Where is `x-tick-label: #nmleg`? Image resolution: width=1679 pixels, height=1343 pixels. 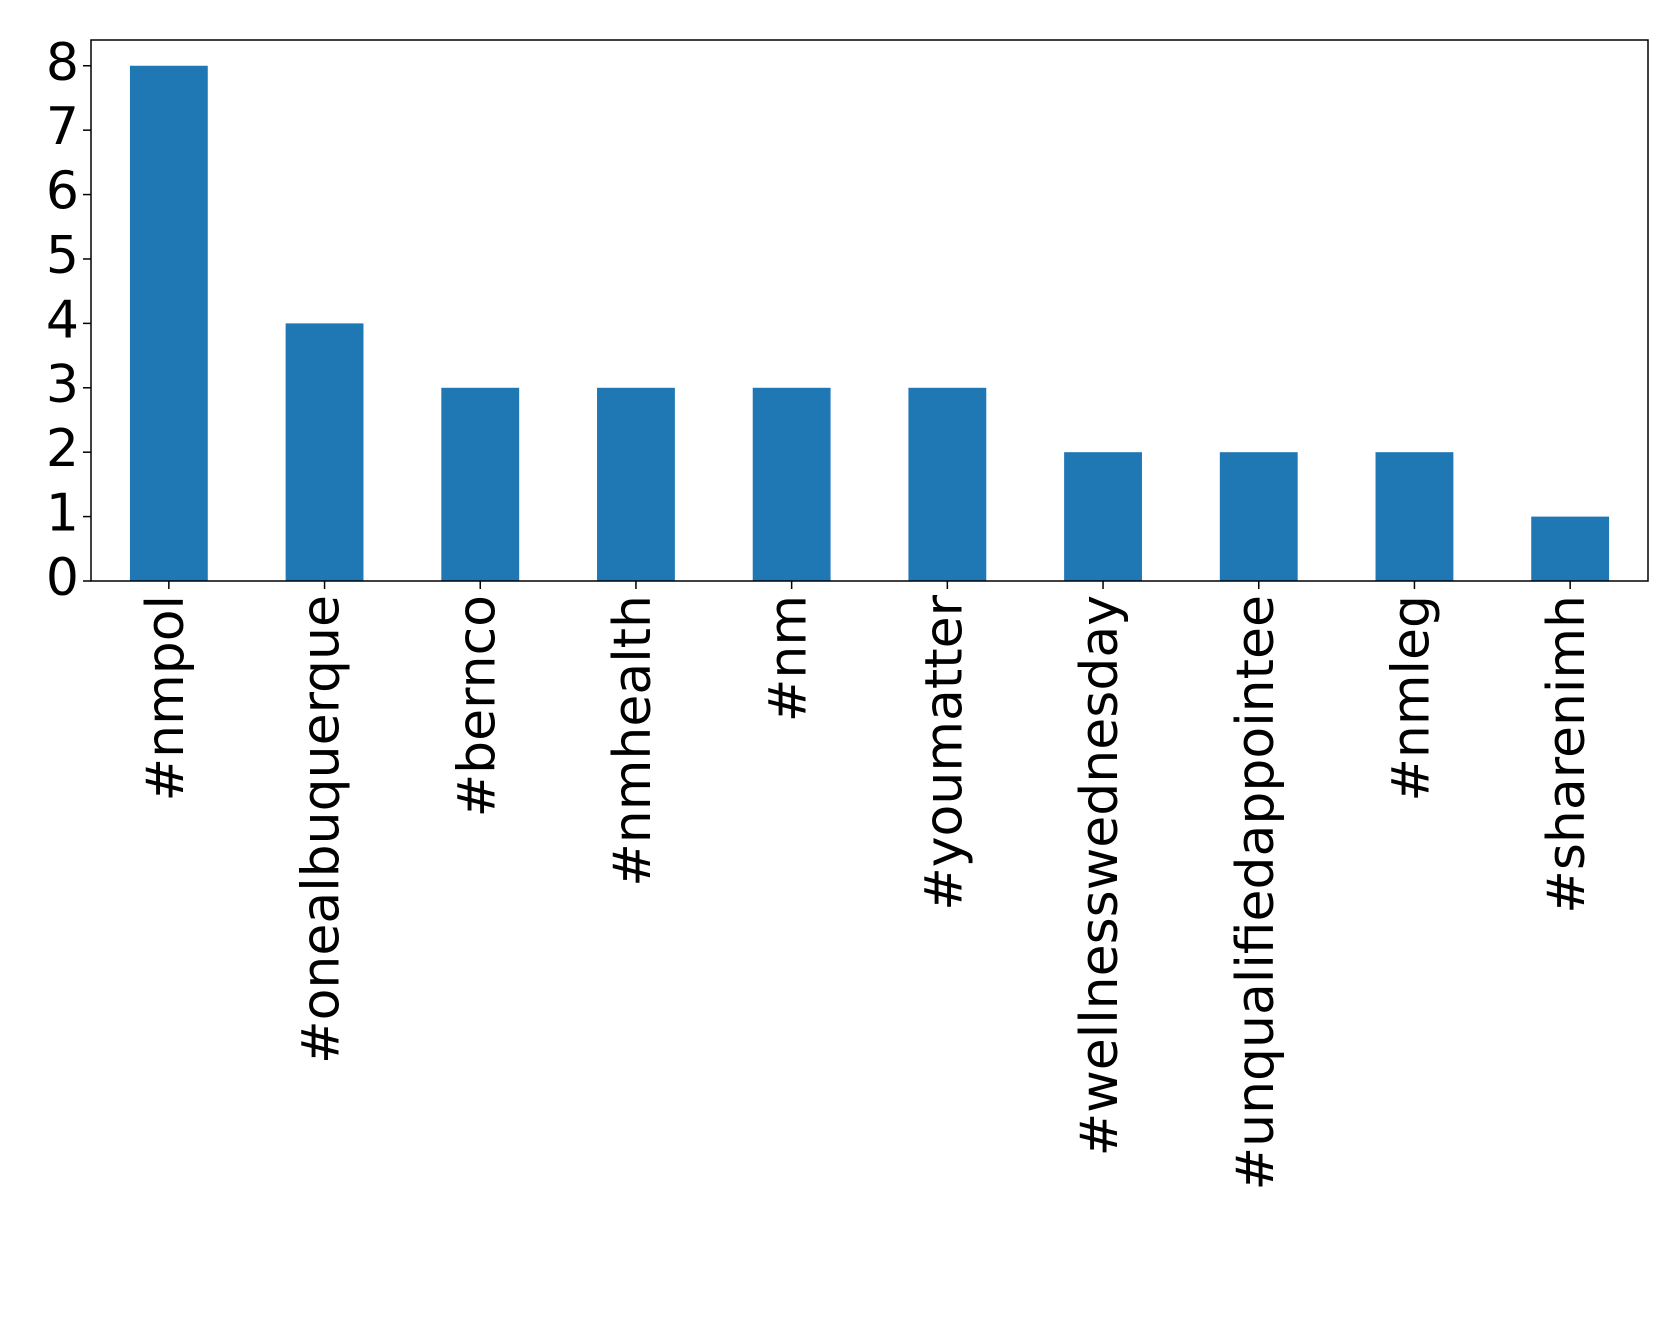
x-tick-label: #nmleg is located at coordinates (1411, 698).